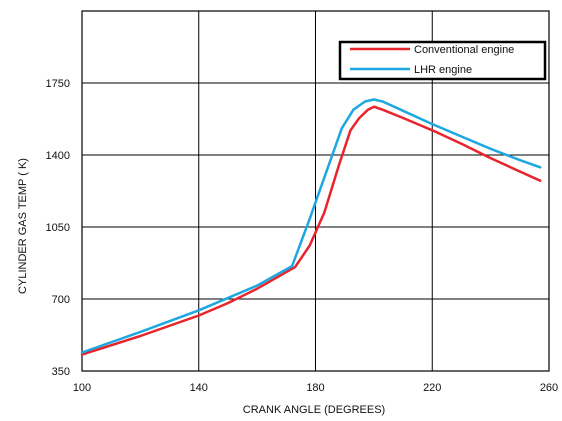 The width and height of the screenshot is (562, 421). What do you see at coordinates (314, 410) in the screenshot?
I see `x-axis-title: CRANK ANGLE (DEGREES)` at bounding box center [314, 410].